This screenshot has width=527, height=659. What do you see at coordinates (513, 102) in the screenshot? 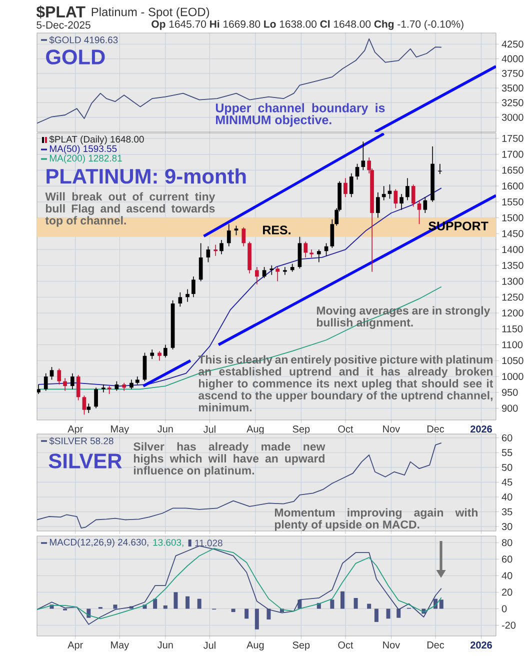
I see `y-tick-label: 3250` at bounding box center [513, 102].